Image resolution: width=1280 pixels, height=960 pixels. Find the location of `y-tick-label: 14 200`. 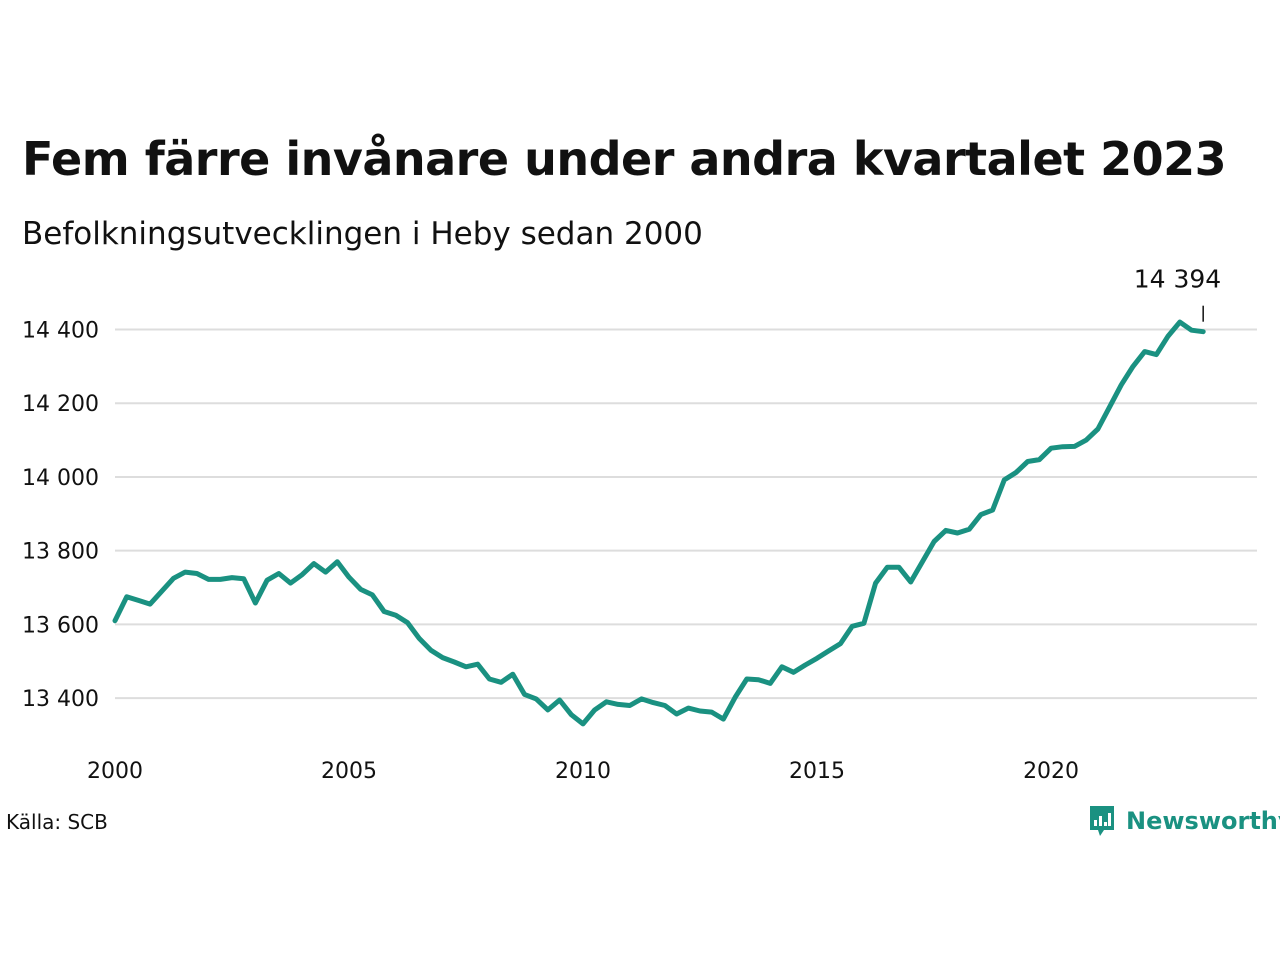

y-tick-label: 14 200 is located at coordinates (60, 404).